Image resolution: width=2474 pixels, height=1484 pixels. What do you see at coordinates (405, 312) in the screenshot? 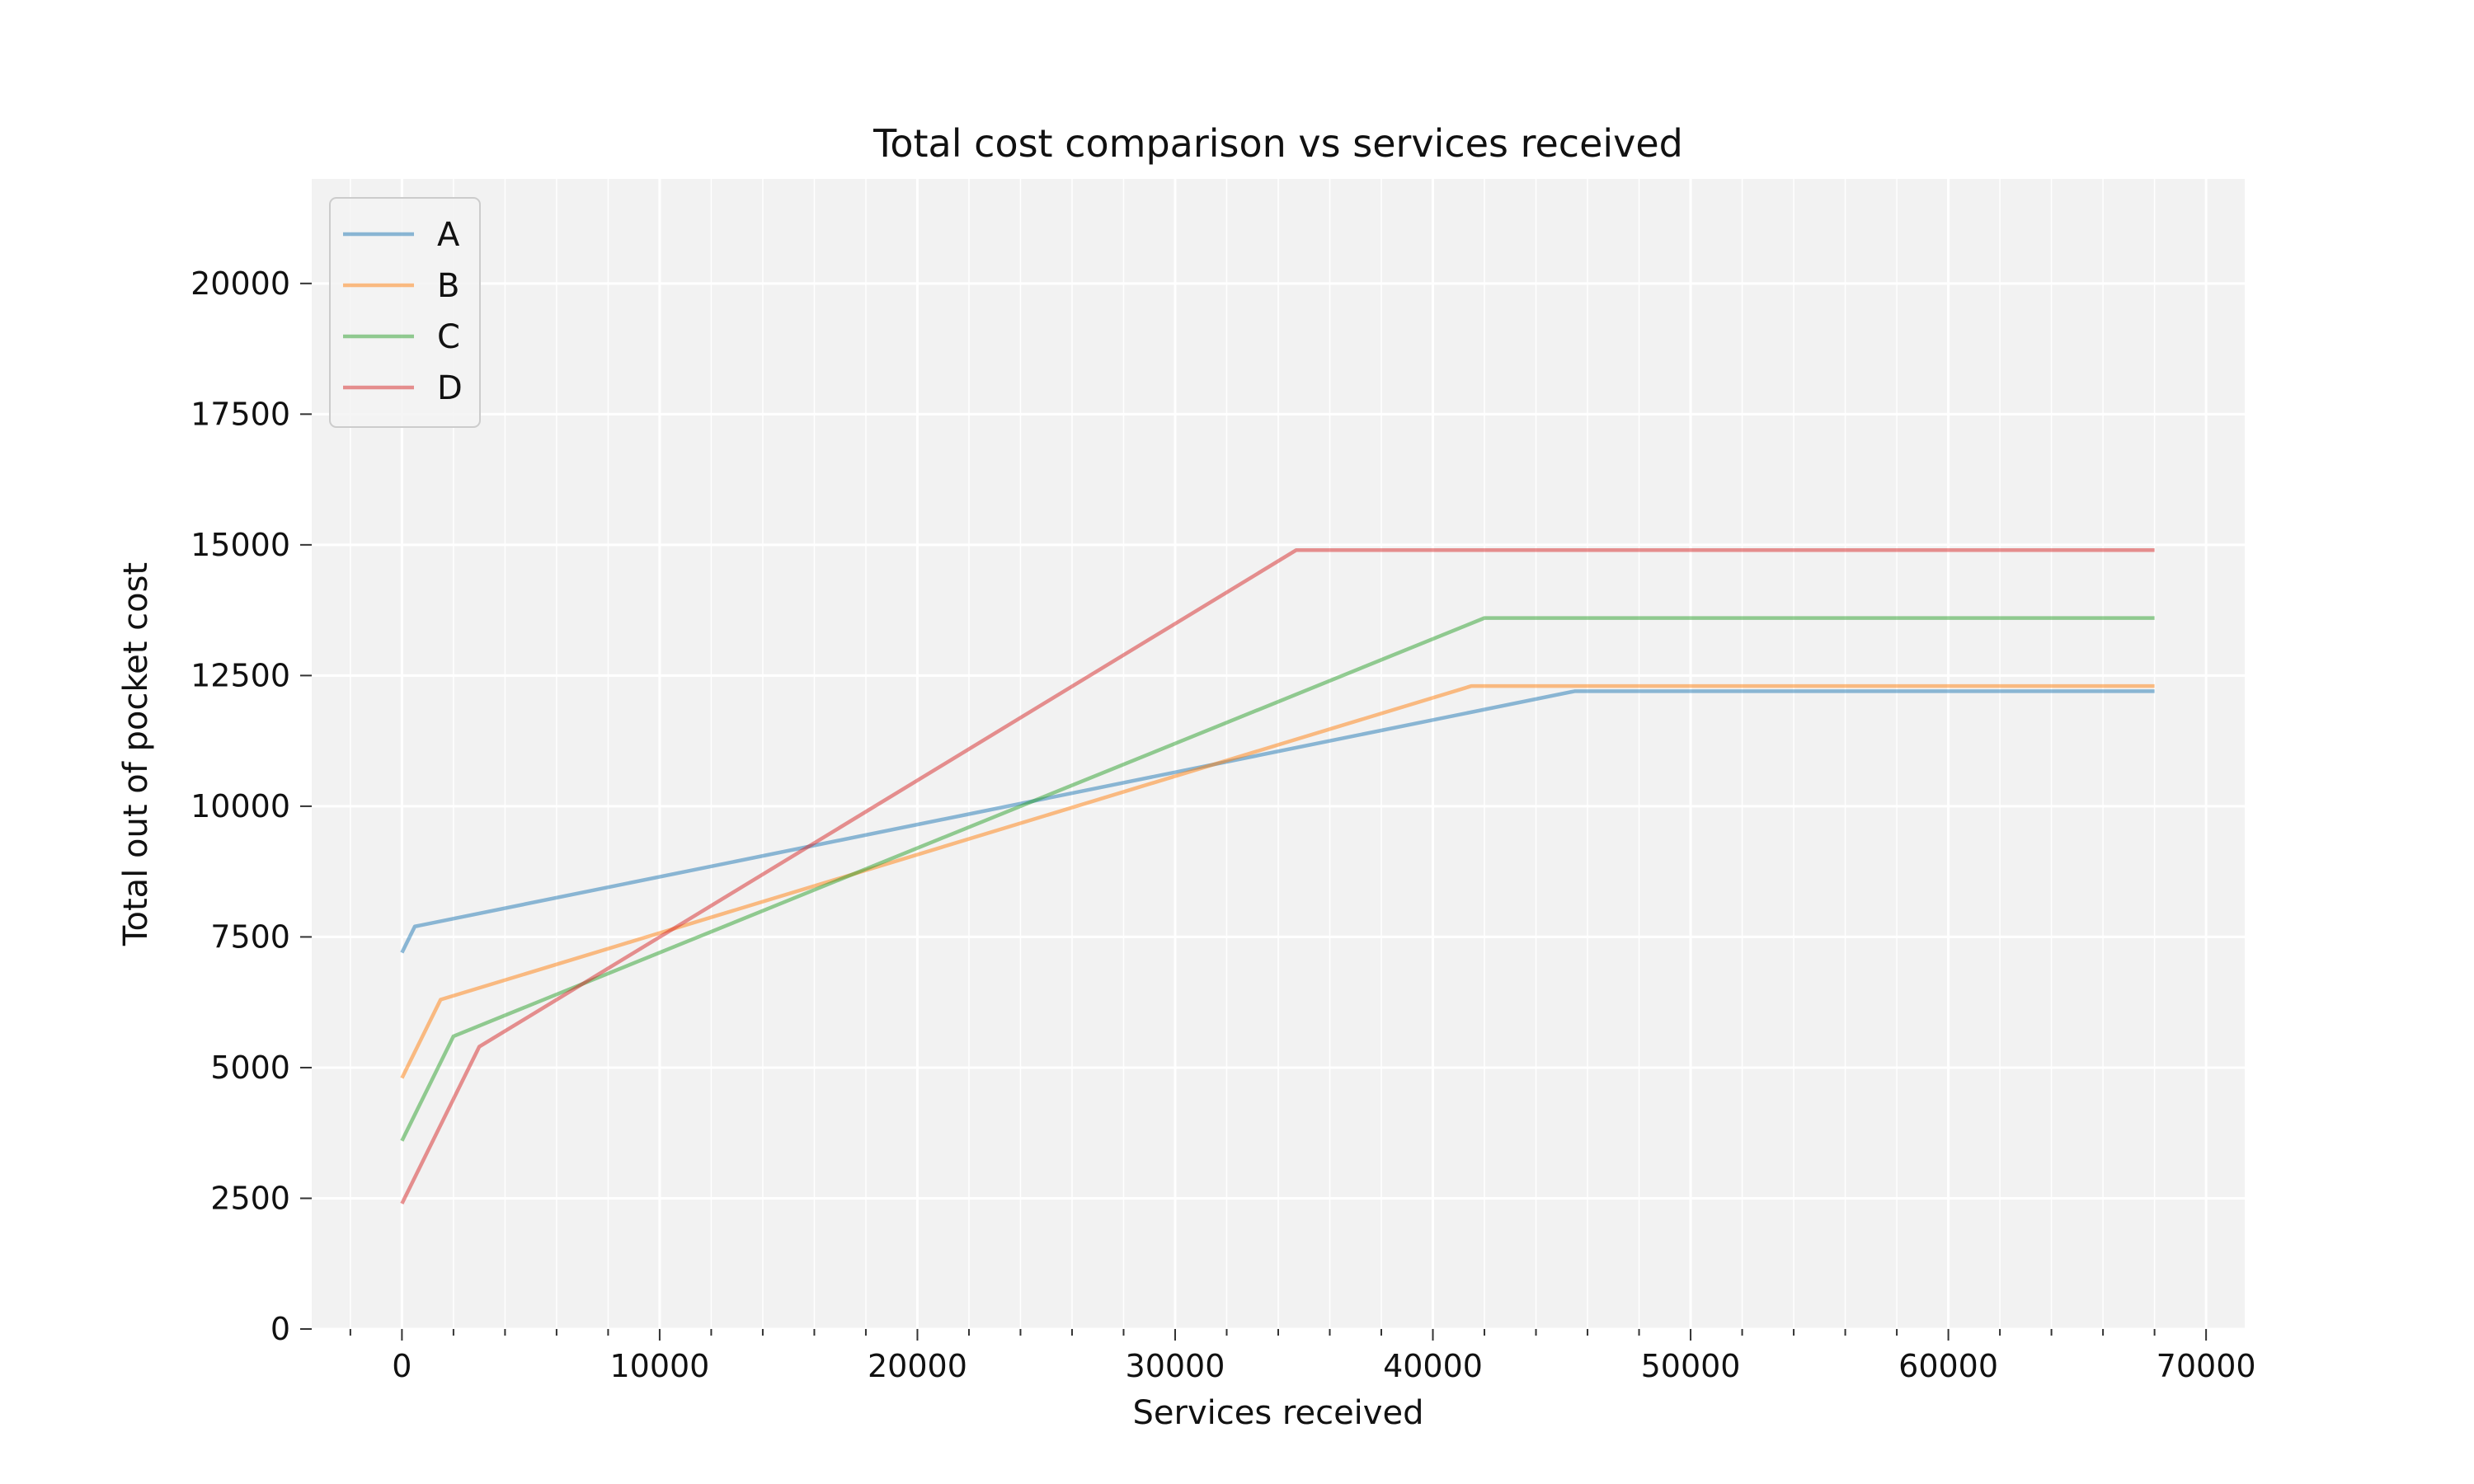
I see `legend-box` at bounding box center [405, 312].